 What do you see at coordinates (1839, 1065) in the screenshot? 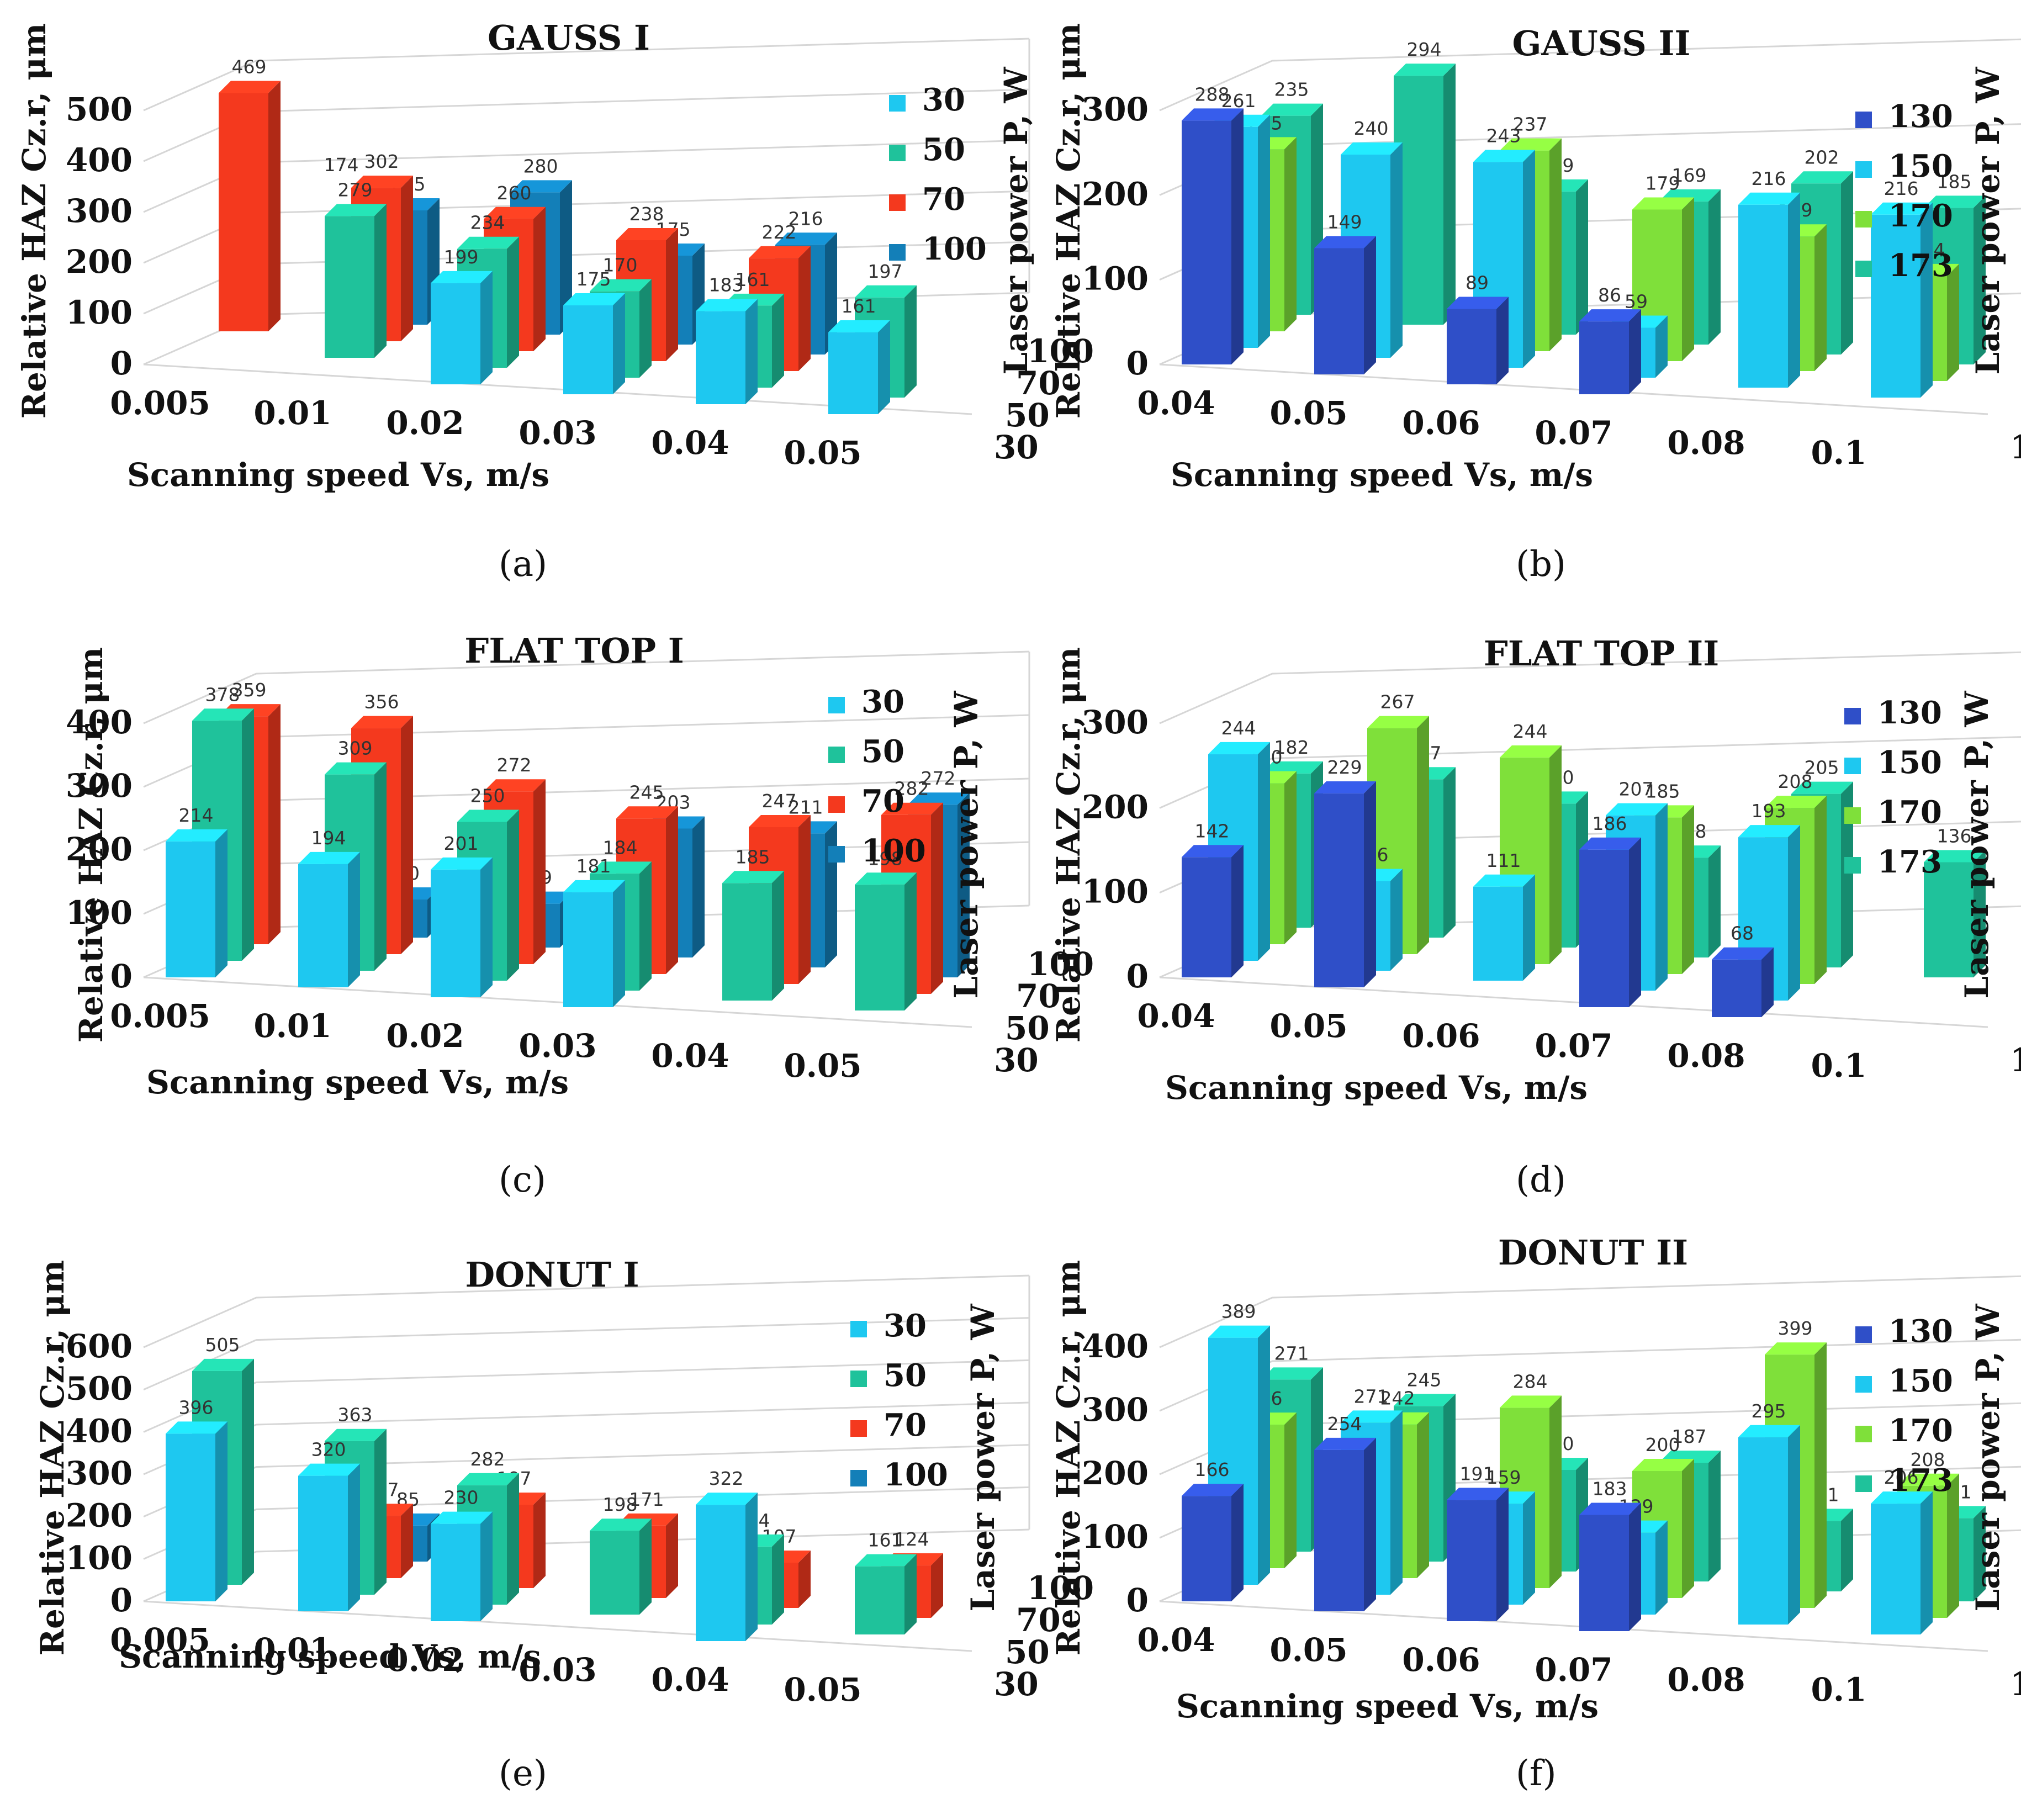
I see `x-tick-label: 0.1` at bounding box center [1839, 1065].